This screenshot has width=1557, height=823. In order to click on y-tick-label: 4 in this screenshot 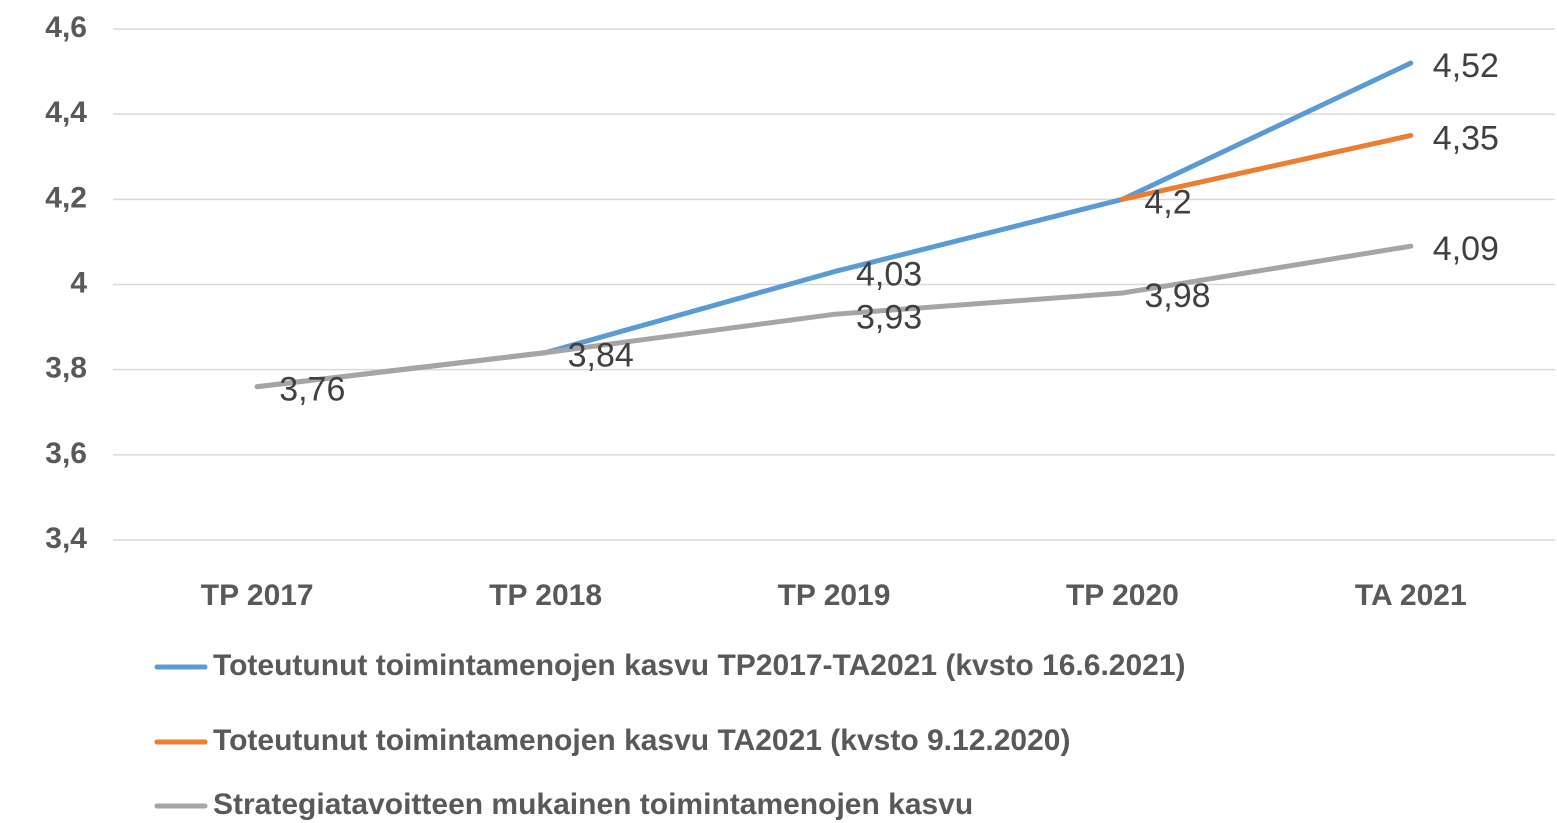, I will do `click(78, 282)`.